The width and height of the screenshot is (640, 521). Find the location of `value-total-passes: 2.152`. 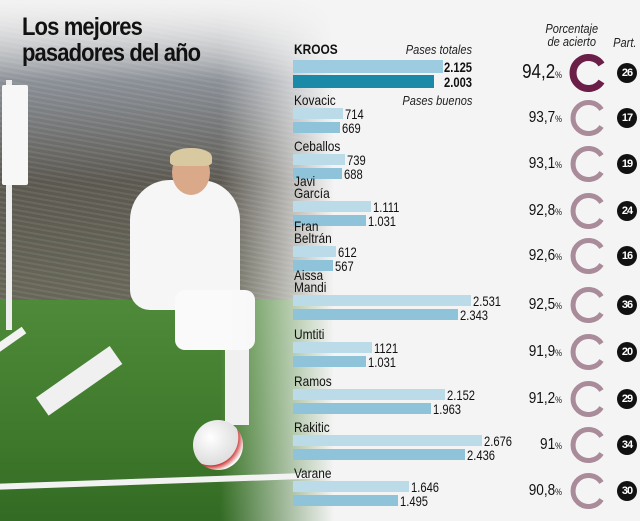

value-total-passes: 2.152 is located at coordinates (460, 395).